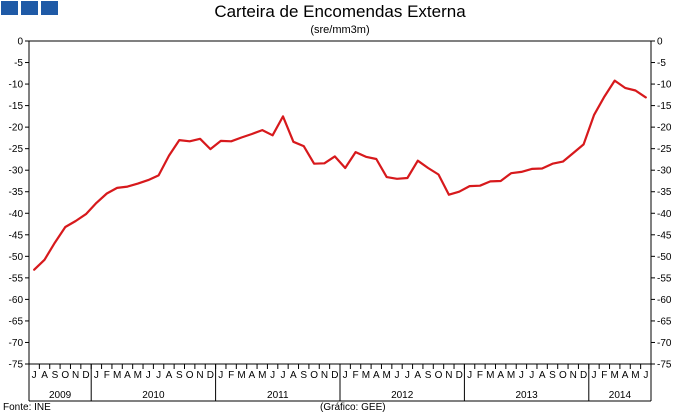 The height and width of the screenshot is (418, 680). I want to click on x-year-label: 2012, so click(402, 395).